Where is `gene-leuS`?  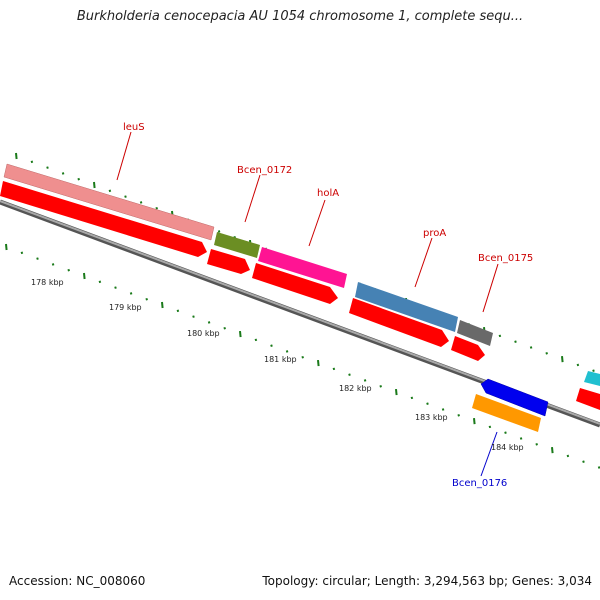 gene-leuS is located at coordinates (109, 202).